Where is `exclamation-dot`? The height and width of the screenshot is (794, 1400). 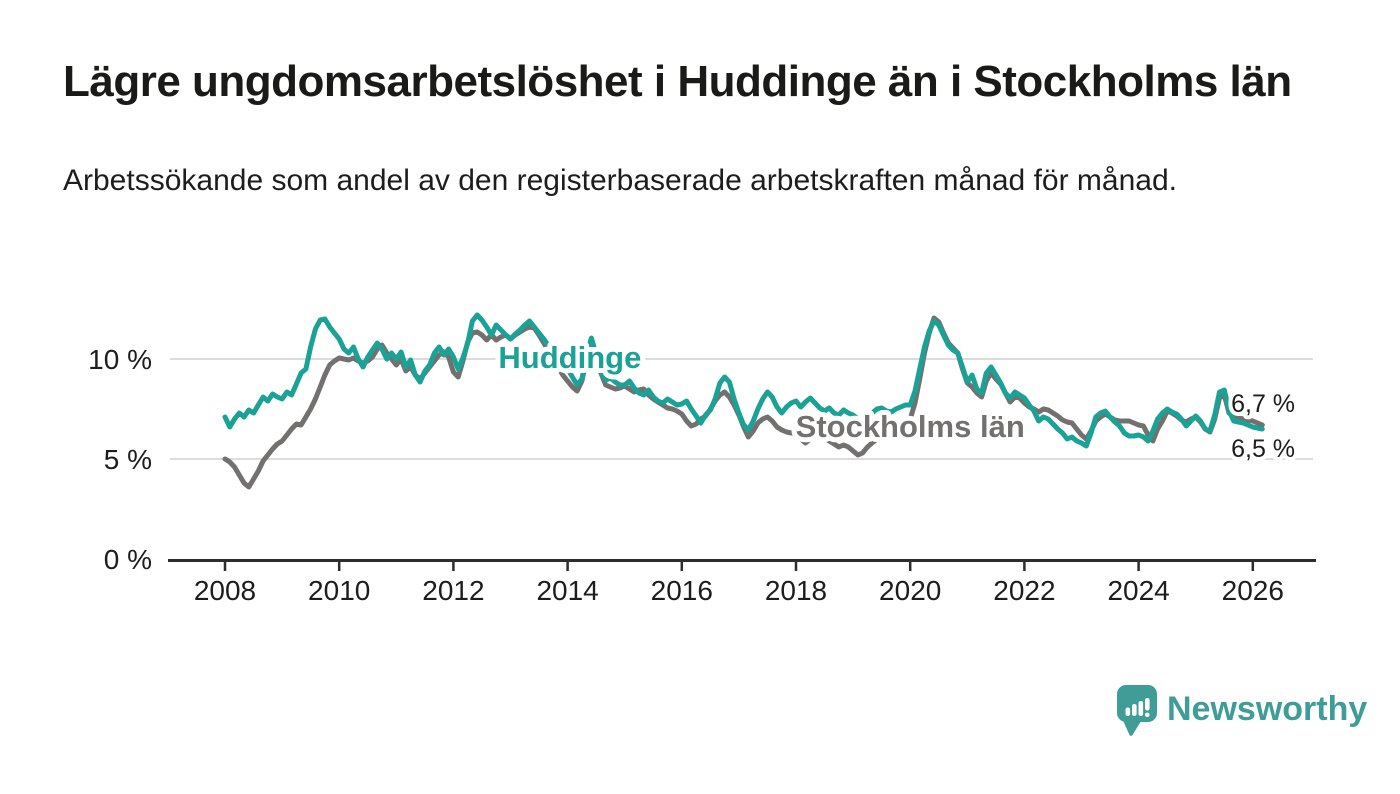 exclamation-dot is located at coordinates (1147, 714).